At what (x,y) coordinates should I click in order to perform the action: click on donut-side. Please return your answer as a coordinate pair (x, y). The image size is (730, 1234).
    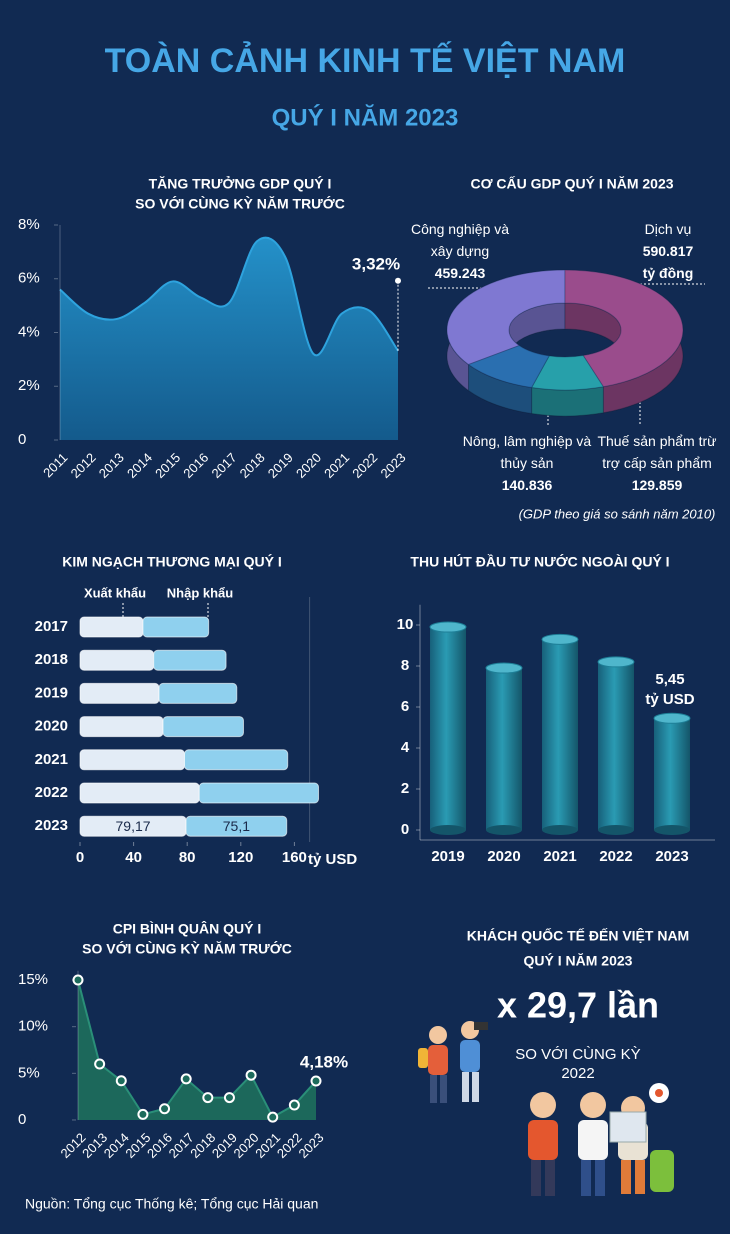
    Looking at the image, I should click on (567, 401).